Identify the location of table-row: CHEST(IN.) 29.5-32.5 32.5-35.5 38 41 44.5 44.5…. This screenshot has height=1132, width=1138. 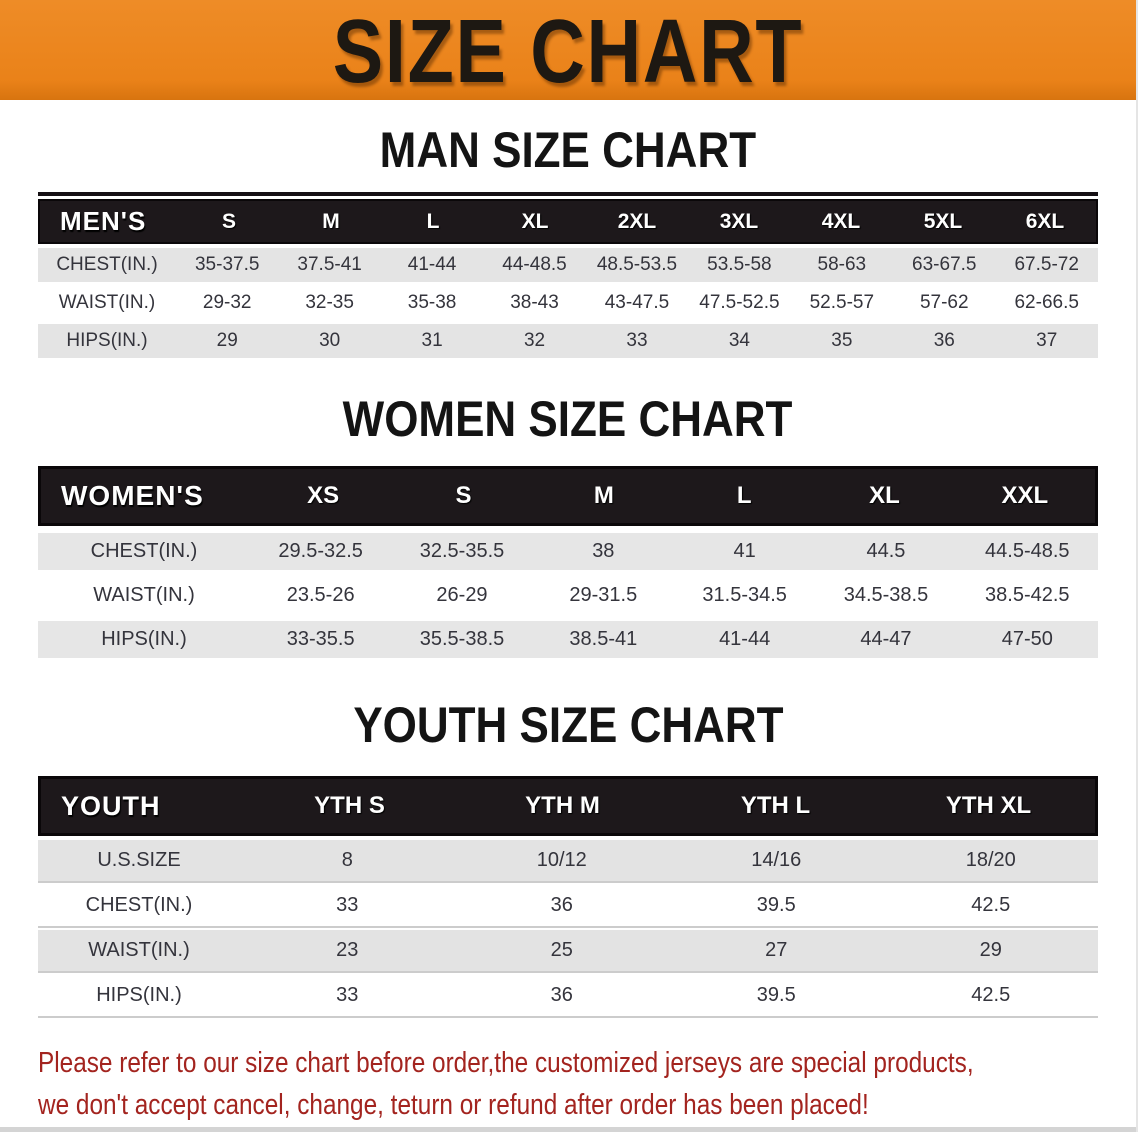
(568, 551).